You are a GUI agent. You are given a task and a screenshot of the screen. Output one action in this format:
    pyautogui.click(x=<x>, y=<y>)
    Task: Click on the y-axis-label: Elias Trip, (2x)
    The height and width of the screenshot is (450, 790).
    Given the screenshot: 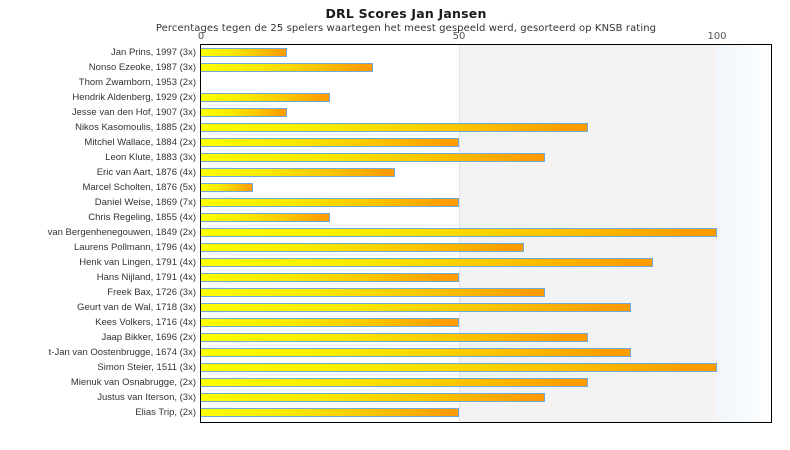 What is the action you would take?
    pyautogui.click(x=165, y=412)
    